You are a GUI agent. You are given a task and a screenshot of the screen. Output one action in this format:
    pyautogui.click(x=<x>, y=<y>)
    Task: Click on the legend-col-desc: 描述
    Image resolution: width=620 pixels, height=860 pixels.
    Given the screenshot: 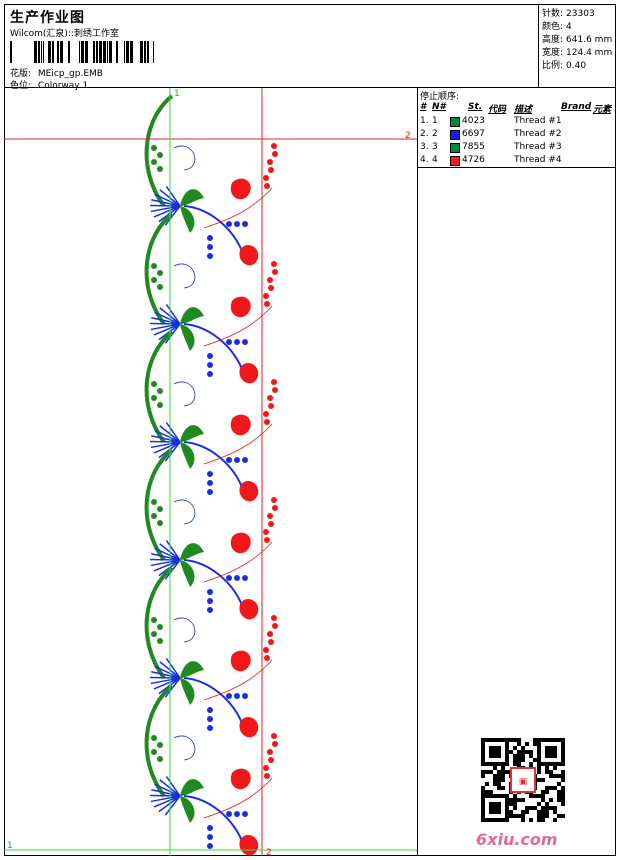 What is the action you would take?
    pyautogui.click(x=523, y=110)
    